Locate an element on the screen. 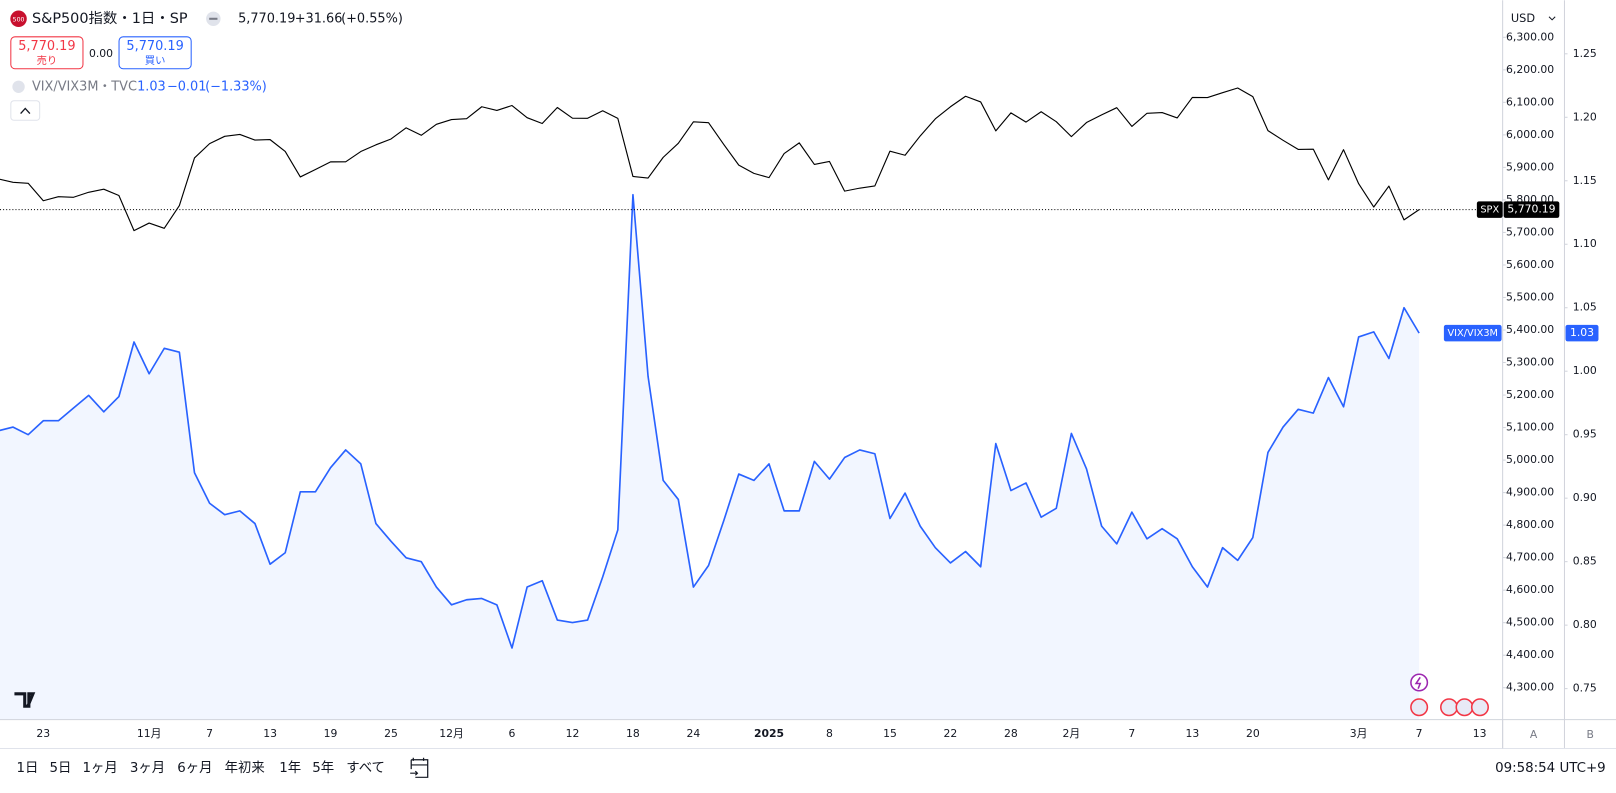  sell-button is located at coordinates (47, 53).